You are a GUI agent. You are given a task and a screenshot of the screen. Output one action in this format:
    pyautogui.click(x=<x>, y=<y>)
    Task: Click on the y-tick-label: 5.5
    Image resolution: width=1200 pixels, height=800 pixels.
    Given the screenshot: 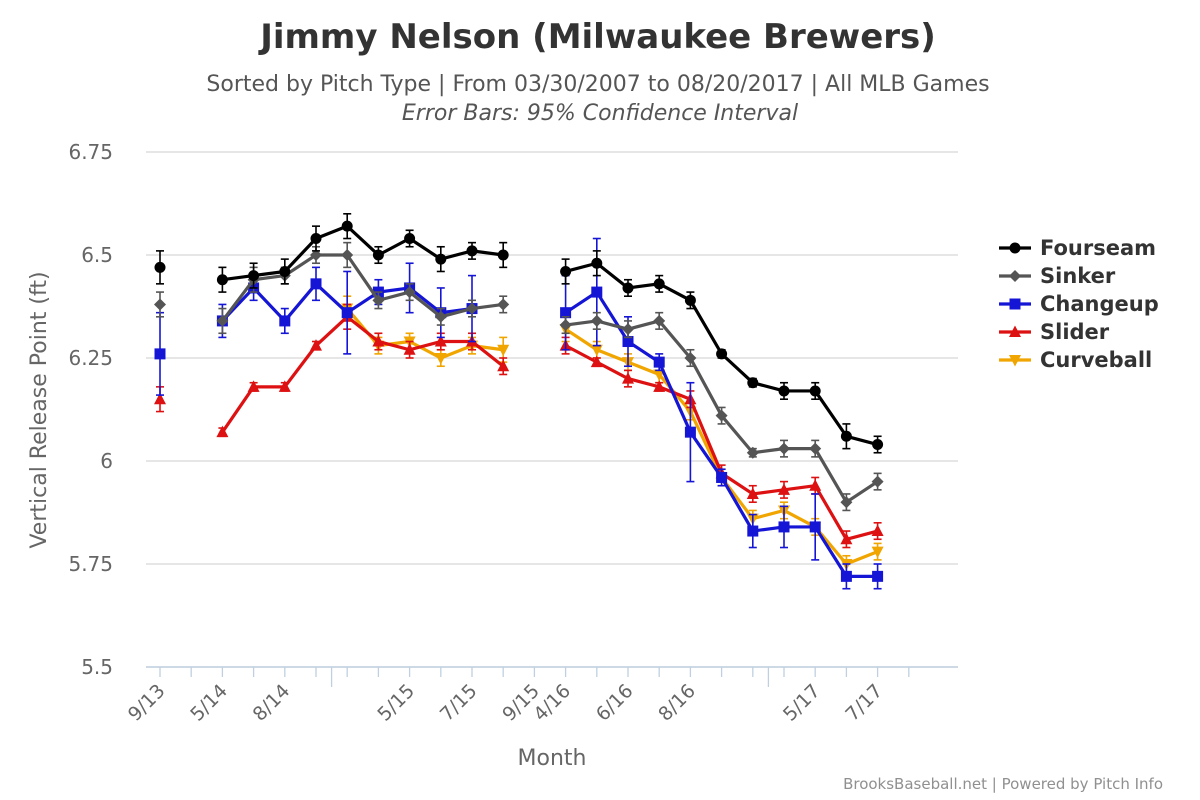 What is the action you would take?
    pyautogui.click(x=97, y=667)
    